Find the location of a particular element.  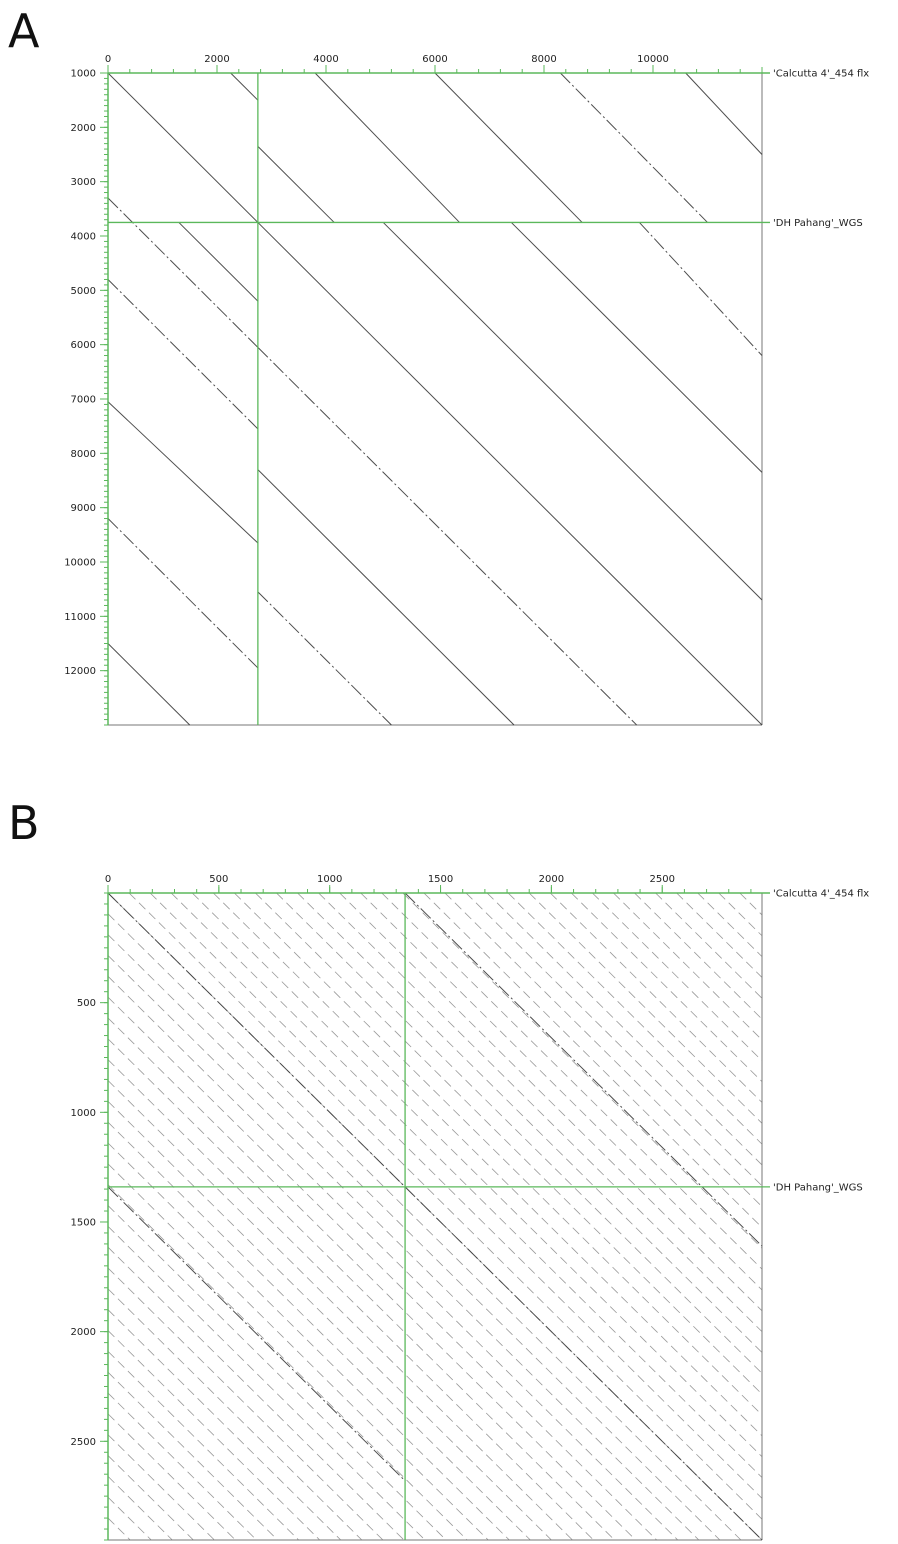

panel-a-y-tick-label: 5000 is located at coordinates (83, 291).